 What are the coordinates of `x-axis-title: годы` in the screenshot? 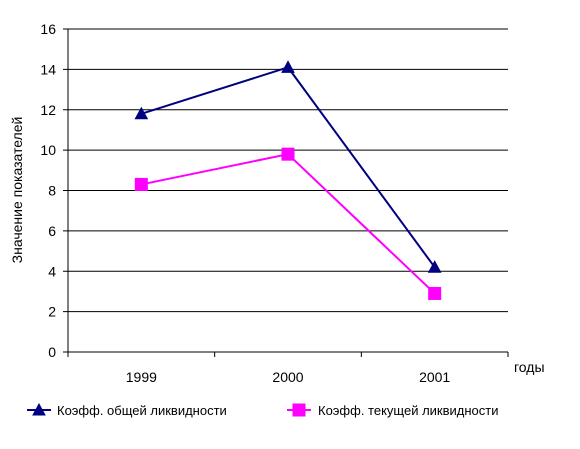 It's located at (529, 367).